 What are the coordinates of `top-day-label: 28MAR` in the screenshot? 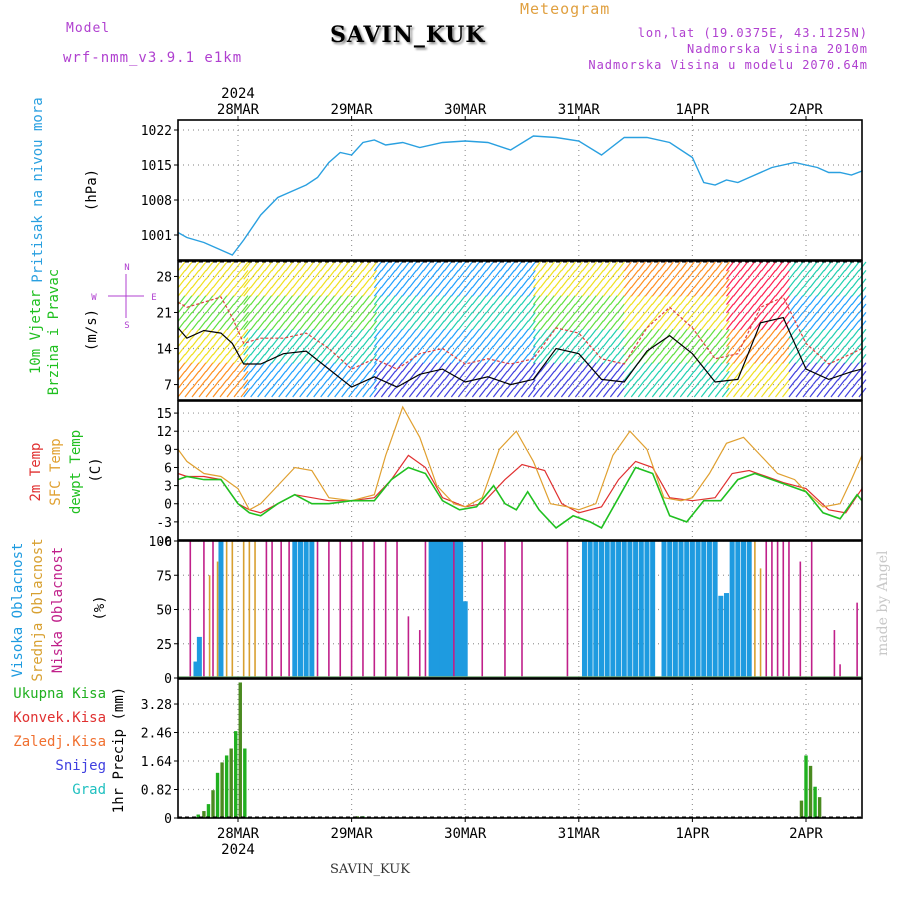 It's located at (238, 110).